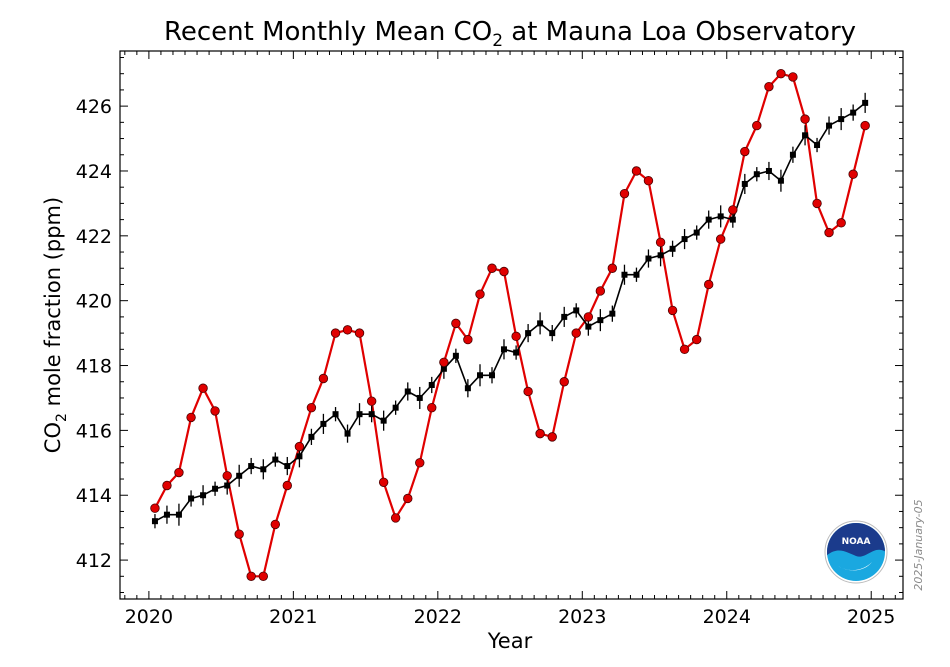 This screenshot has width=950, height=667. What do you see at coordinates (582, 617) in the screenshot?
I see `x-tick-label: 2023` at bounding box center [582, 617].